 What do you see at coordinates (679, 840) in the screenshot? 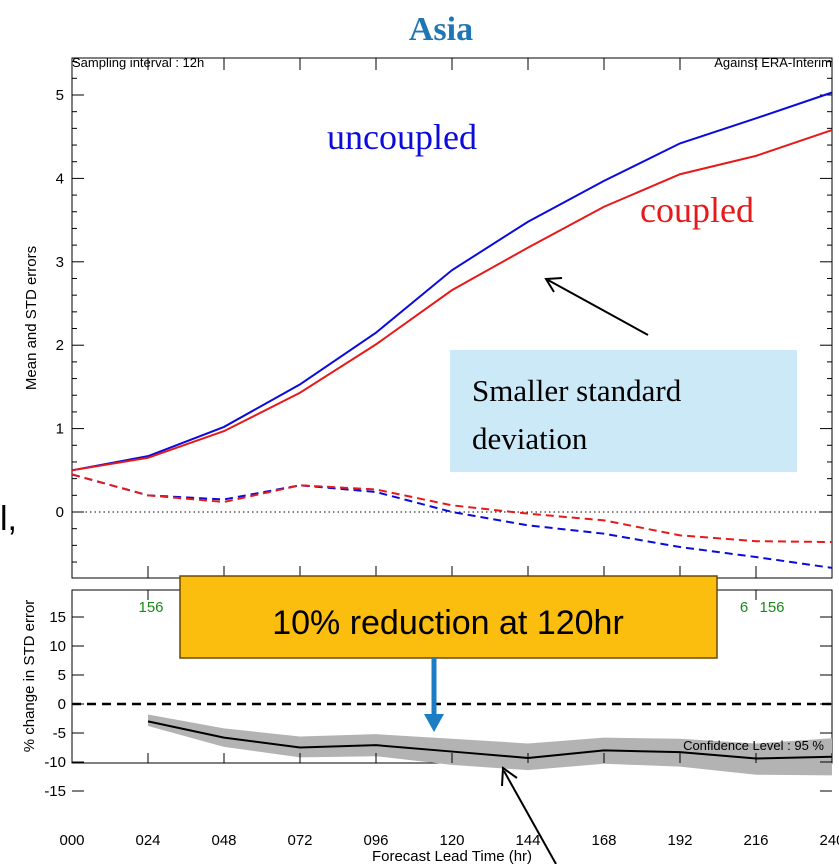
I see `x-tick-label: 192` at bounding box center [679, 840].